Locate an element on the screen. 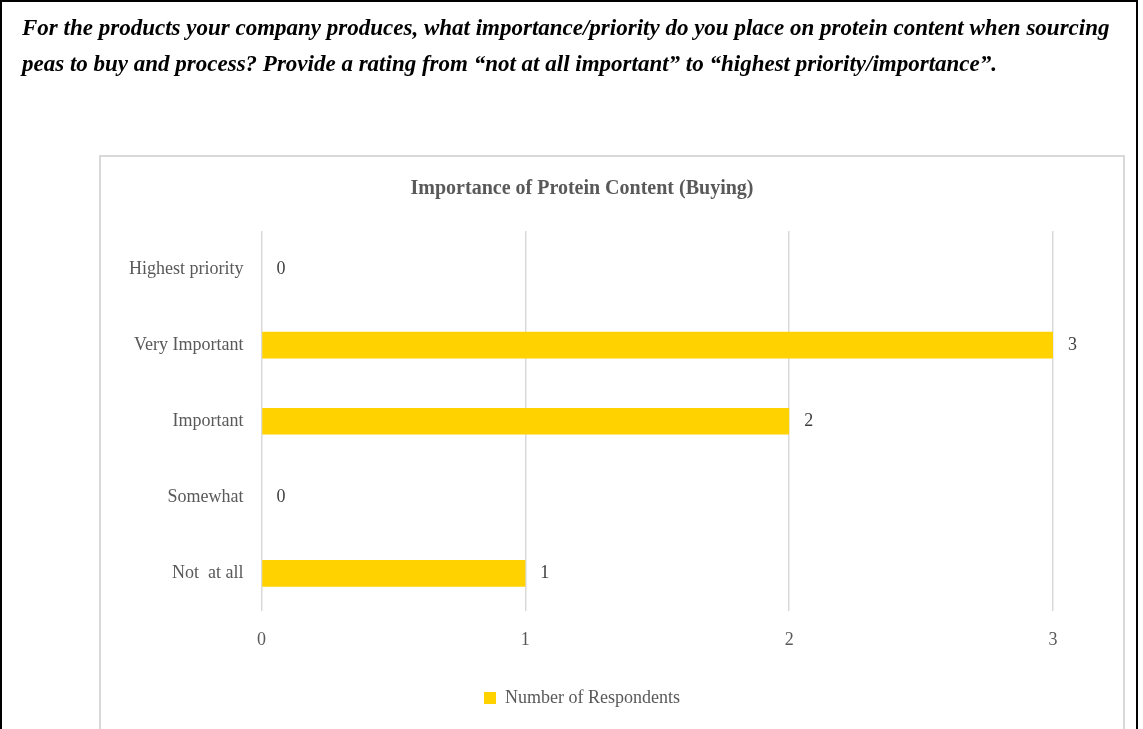 This screenshot has height=729, width=1143. data-label: 3 is located at coordinates (1072, 343).